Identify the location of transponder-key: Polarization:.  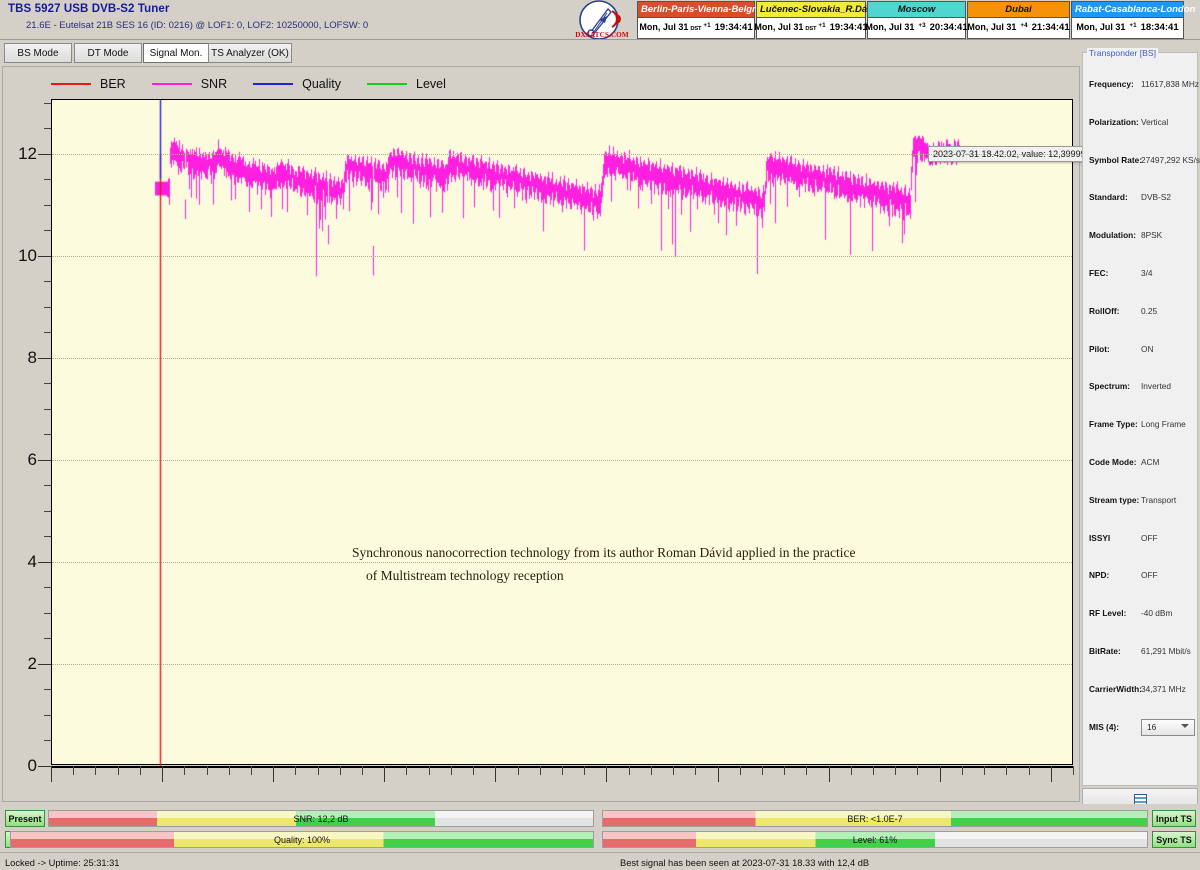
(1114, 121).